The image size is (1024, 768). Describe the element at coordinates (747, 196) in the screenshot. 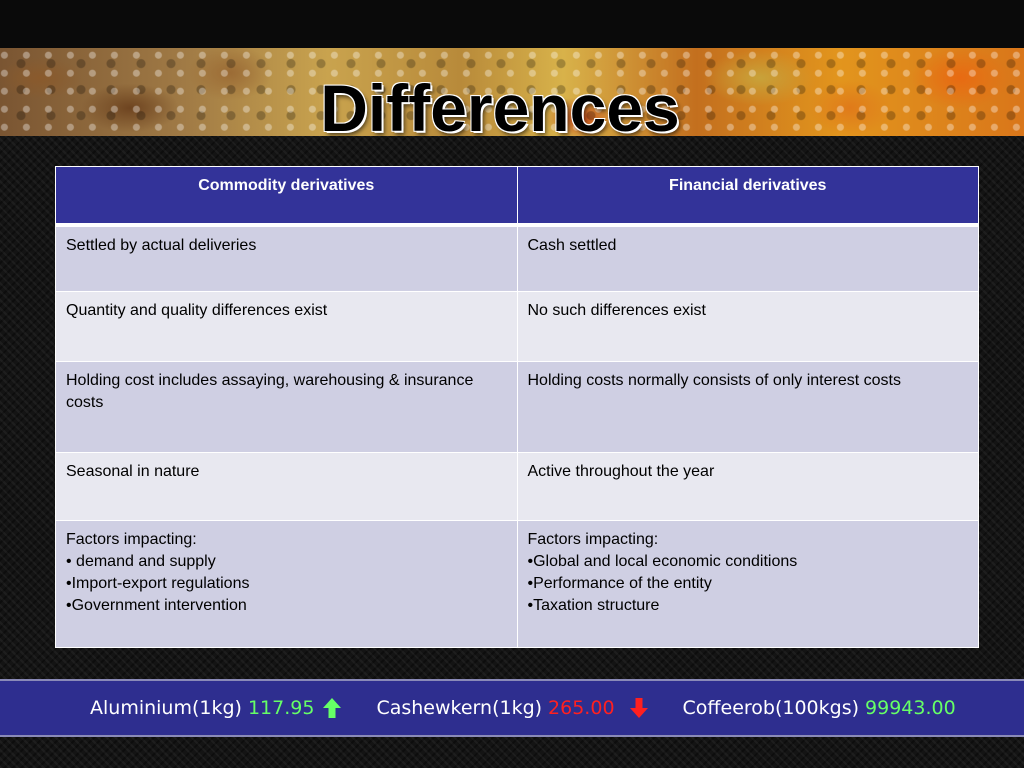

I see `header-financial-derivatives: Financial derivatives` at that location.